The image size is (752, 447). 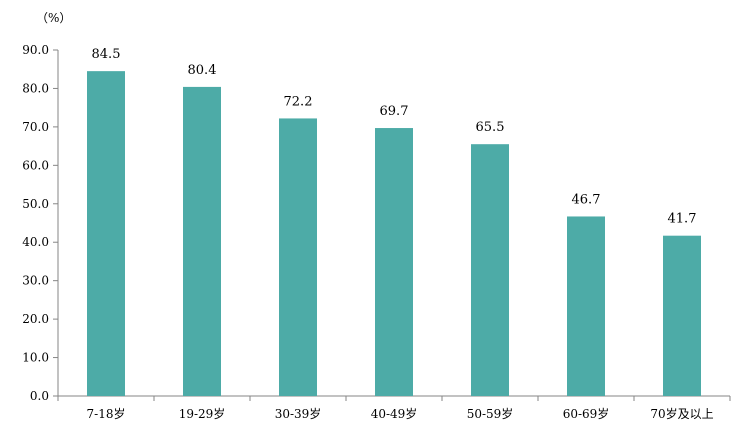 What do you see at coordinates (39, 396) in the screenshot?
I see `y-tick-label: 0.0` at bounding box center [39, 396].